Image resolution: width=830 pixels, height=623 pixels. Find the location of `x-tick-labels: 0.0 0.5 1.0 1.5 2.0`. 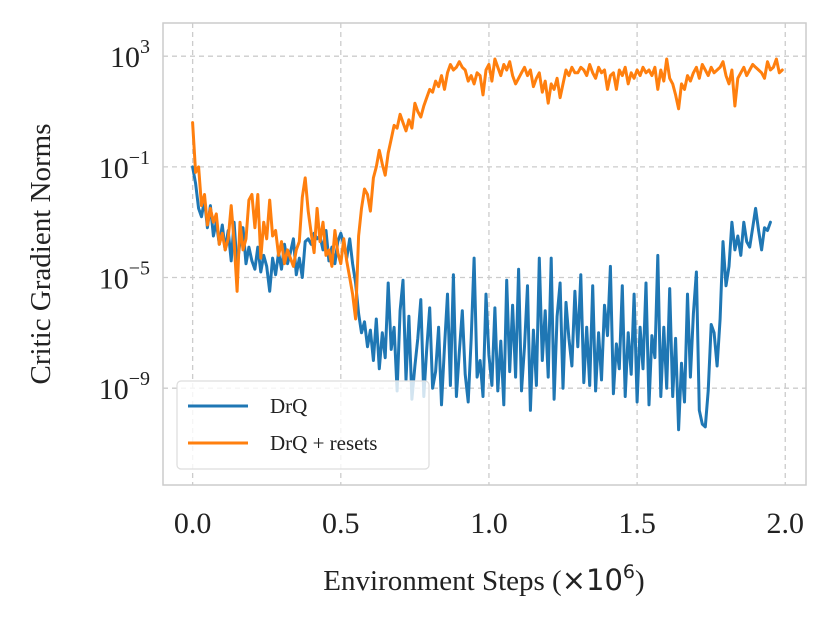

x-tick-labels: 0.0 0.5 1.0 1.5 2.0 is located at coordinates (489, 523).